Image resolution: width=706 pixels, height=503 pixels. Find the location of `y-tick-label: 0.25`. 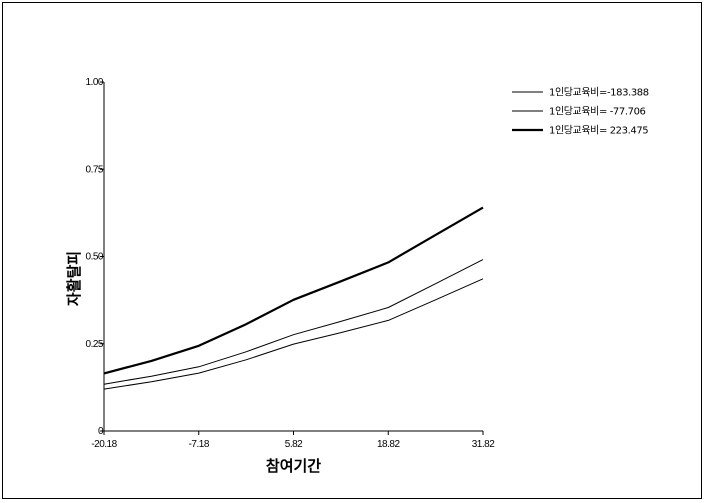

y-tick-label: 0.25 is located at coordinates (95, 344).